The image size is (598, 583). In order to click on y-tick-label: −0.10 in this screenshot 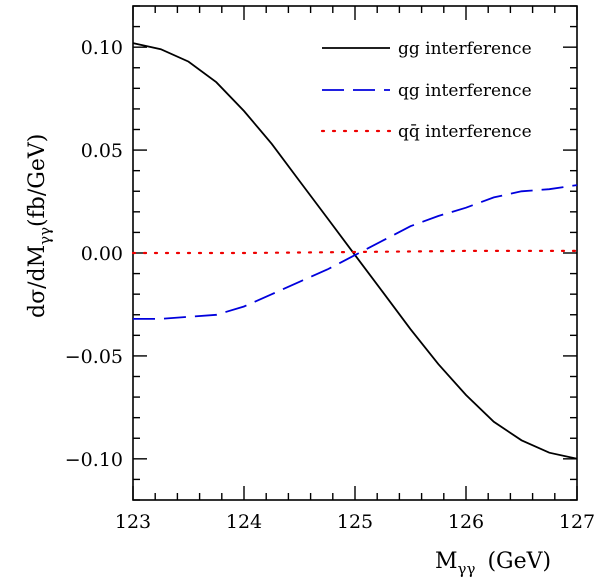, I will do `click(94, 460)`.